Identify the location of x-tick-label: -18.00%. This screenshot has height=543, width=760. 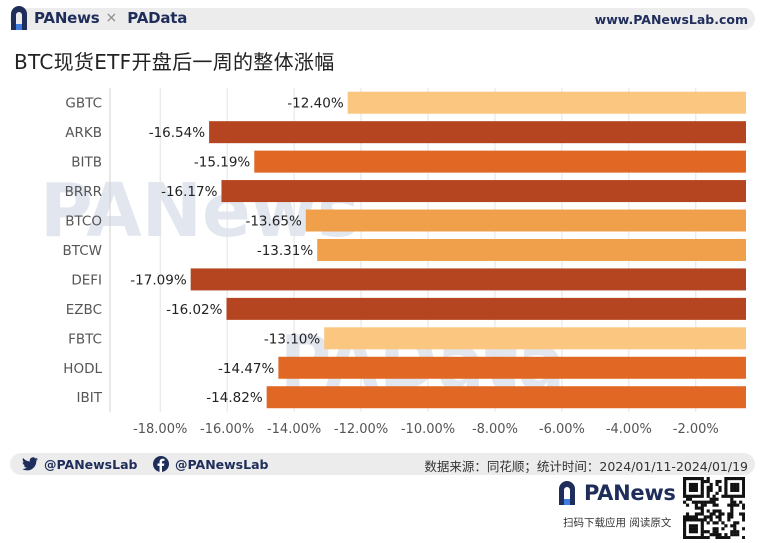
(160, 429).